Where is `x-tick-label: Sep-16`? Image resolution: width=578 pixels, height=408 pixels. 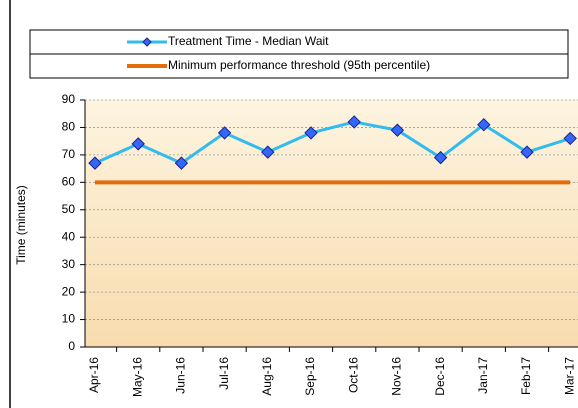 x-tick-label: Sep-16 is located at coordinates (310, 376).